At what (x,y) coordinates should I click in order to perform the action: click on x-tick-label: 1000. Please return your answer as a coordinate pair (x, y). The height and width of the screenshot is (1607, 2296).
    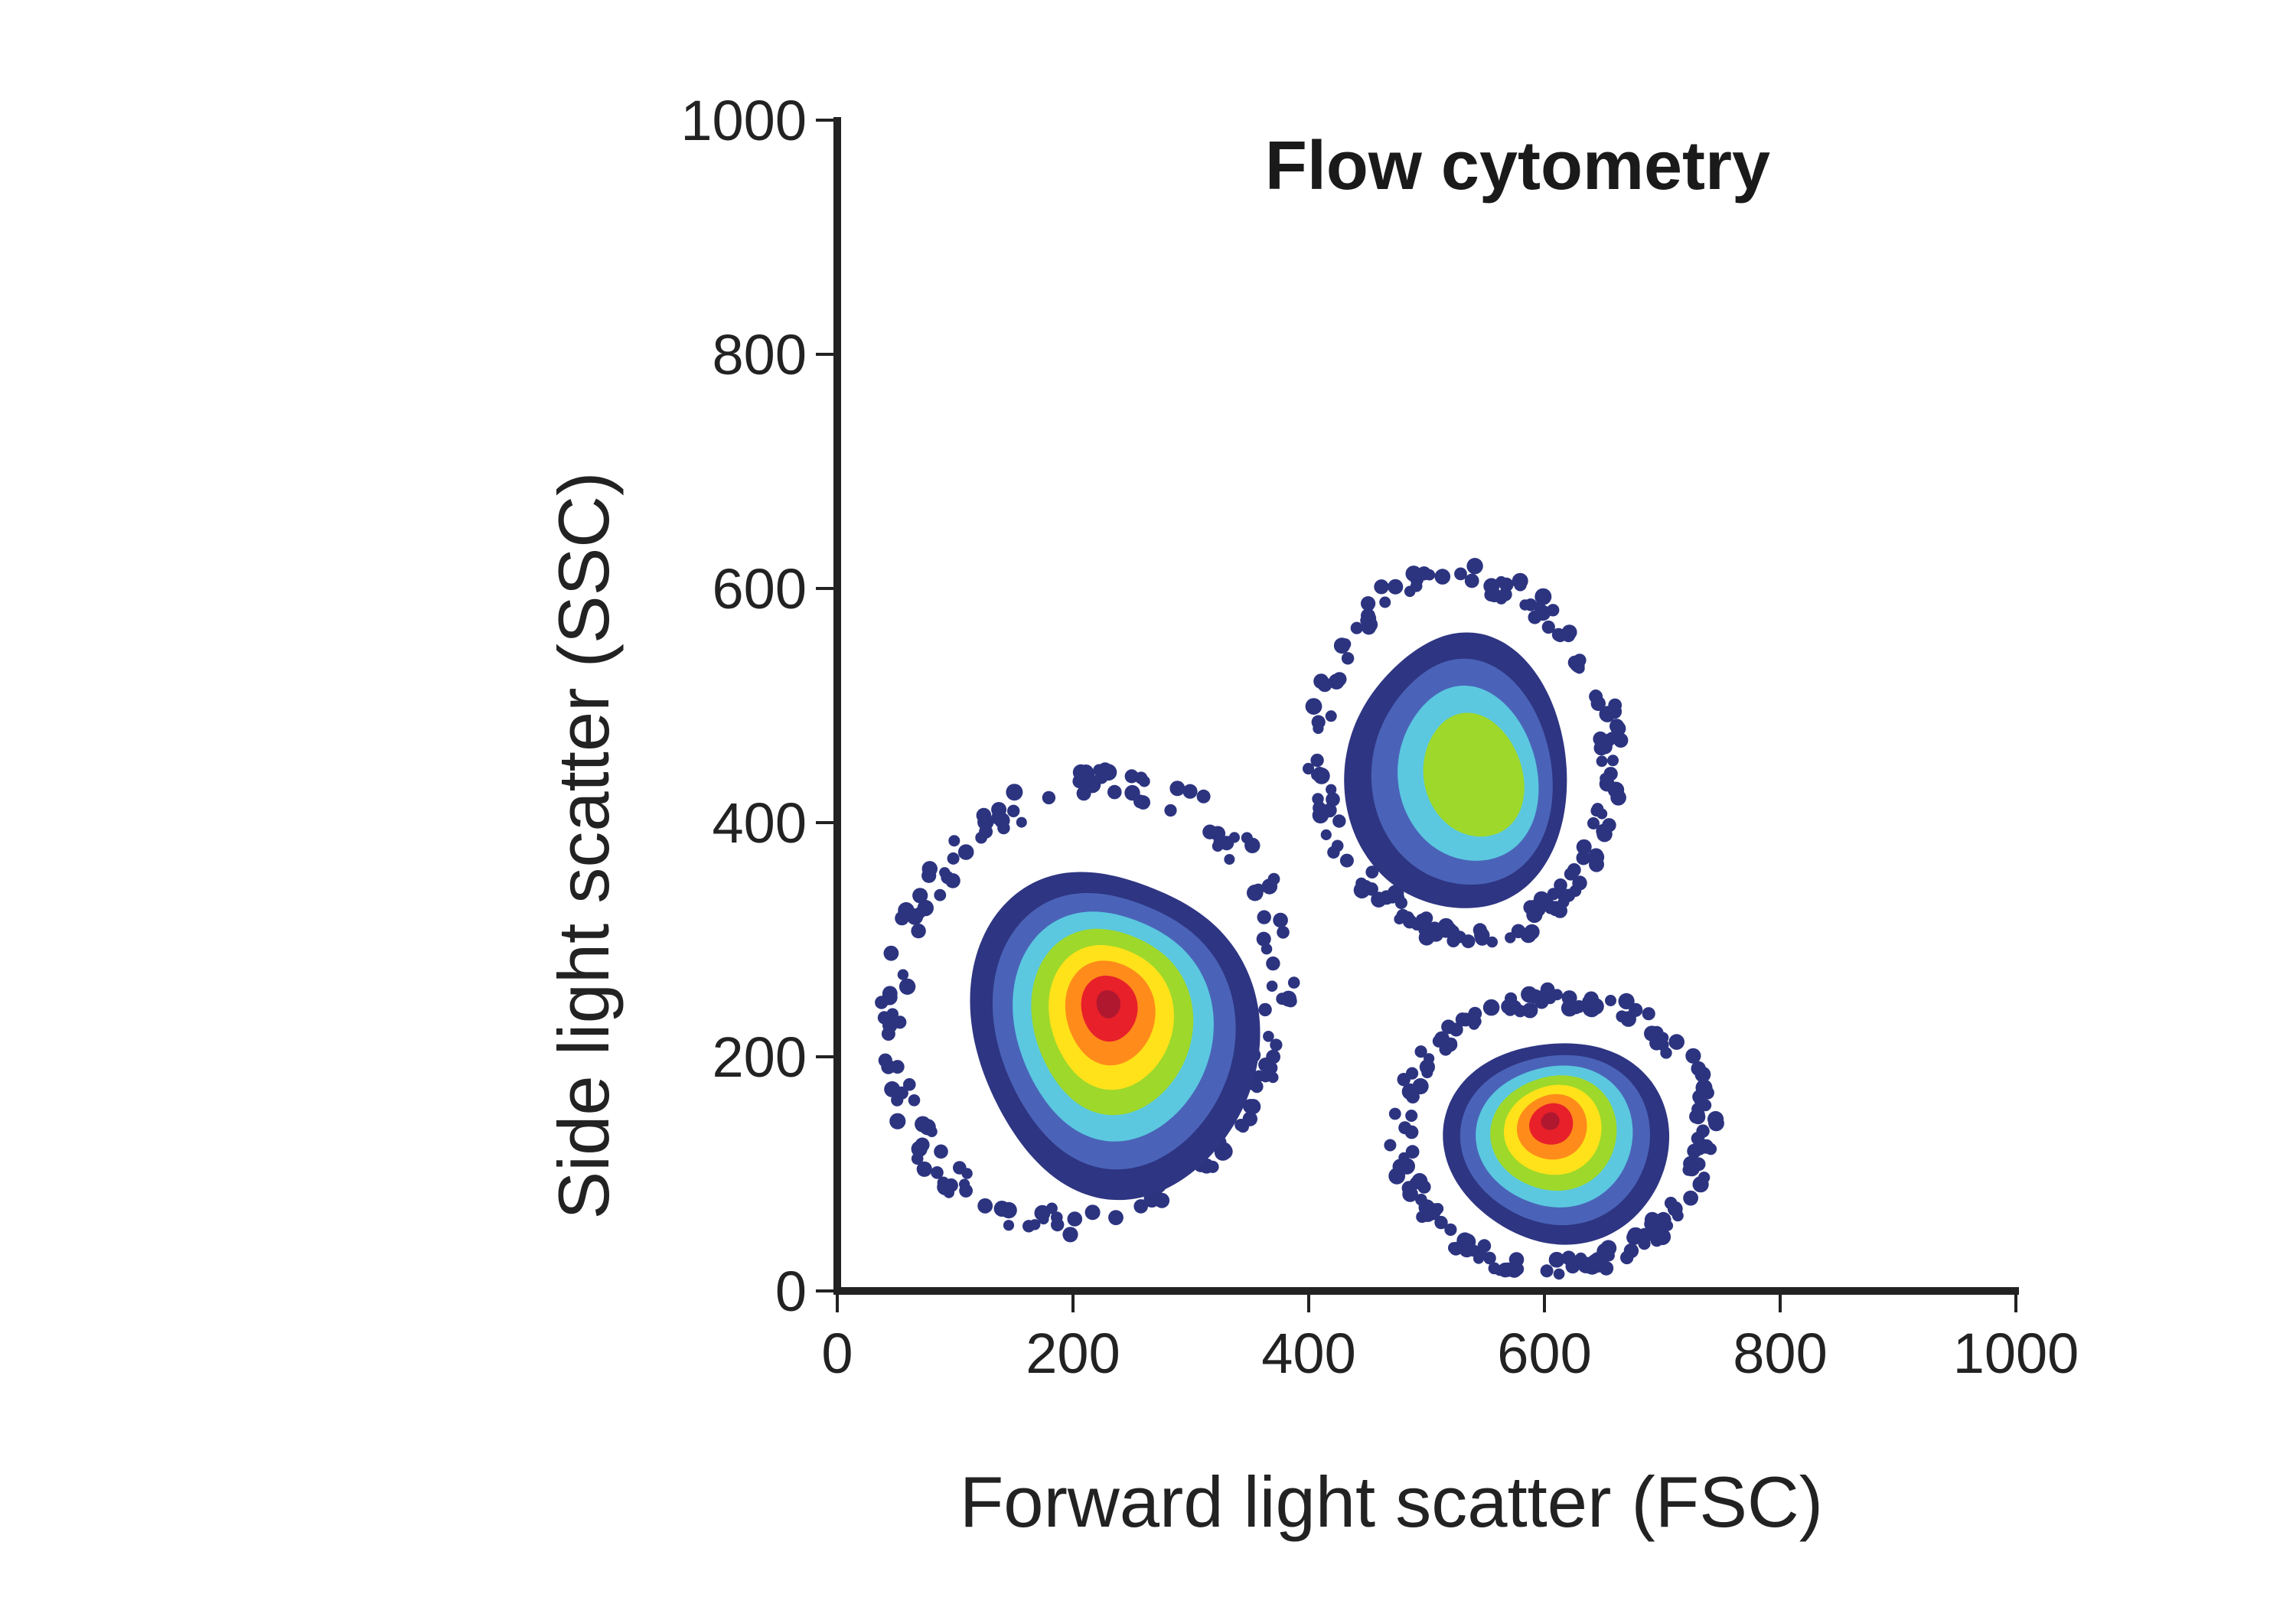
    Looking at the image, I should click on (2016, 1353).